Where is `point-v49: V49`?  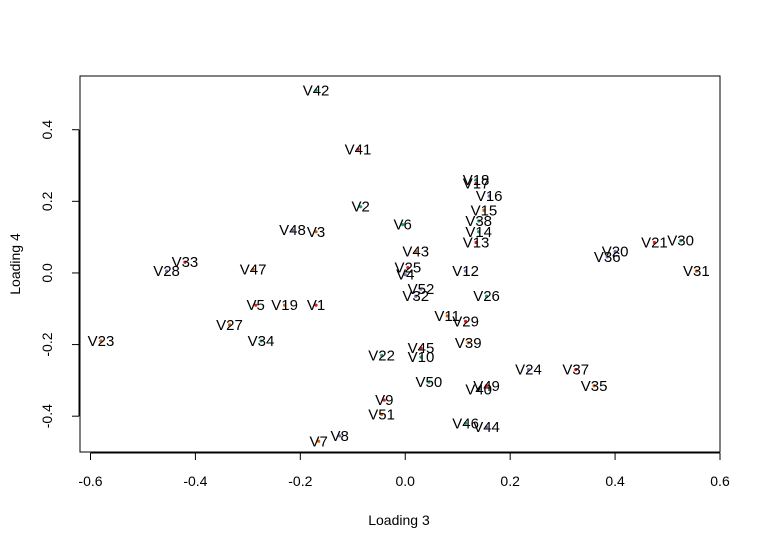 point-v49: V49 is located at coordinates (486, 386).